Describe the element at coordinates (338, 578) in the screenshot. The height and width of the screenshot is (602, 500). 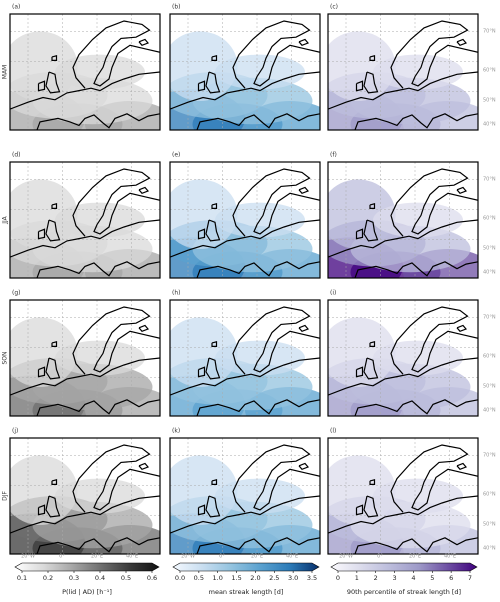
I see `colorbar-tick-label: 0` at that location.